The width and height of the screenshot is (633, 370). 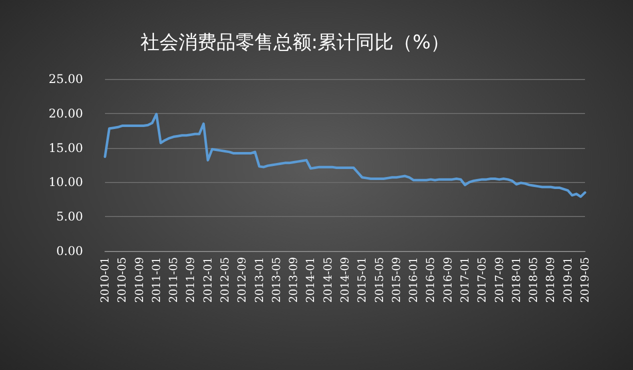 What do you see at coordinates (259, 280) in the screenshot?
I see `x-tick-label: 2013-01` at bounding box center [259, 280].